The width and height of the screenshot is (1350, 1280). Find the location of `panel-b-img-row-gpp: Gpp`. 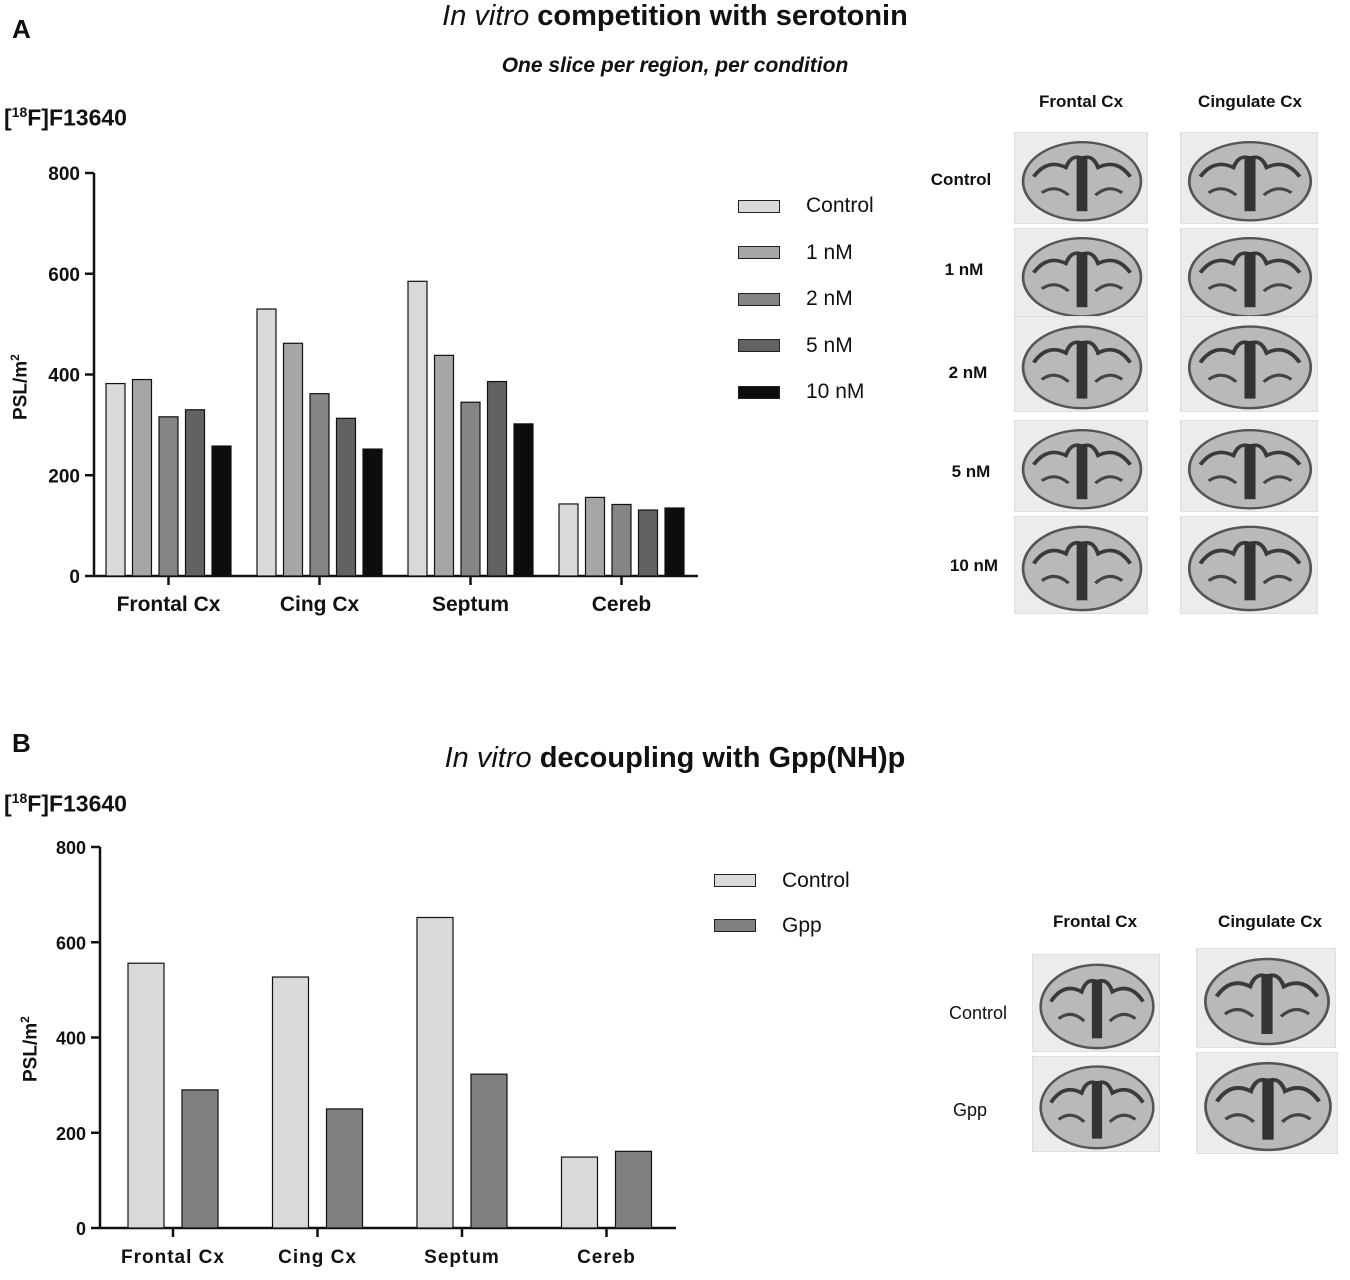

panel-b-img-row-gpp: Gpp is located at coordinates (970, 1110).